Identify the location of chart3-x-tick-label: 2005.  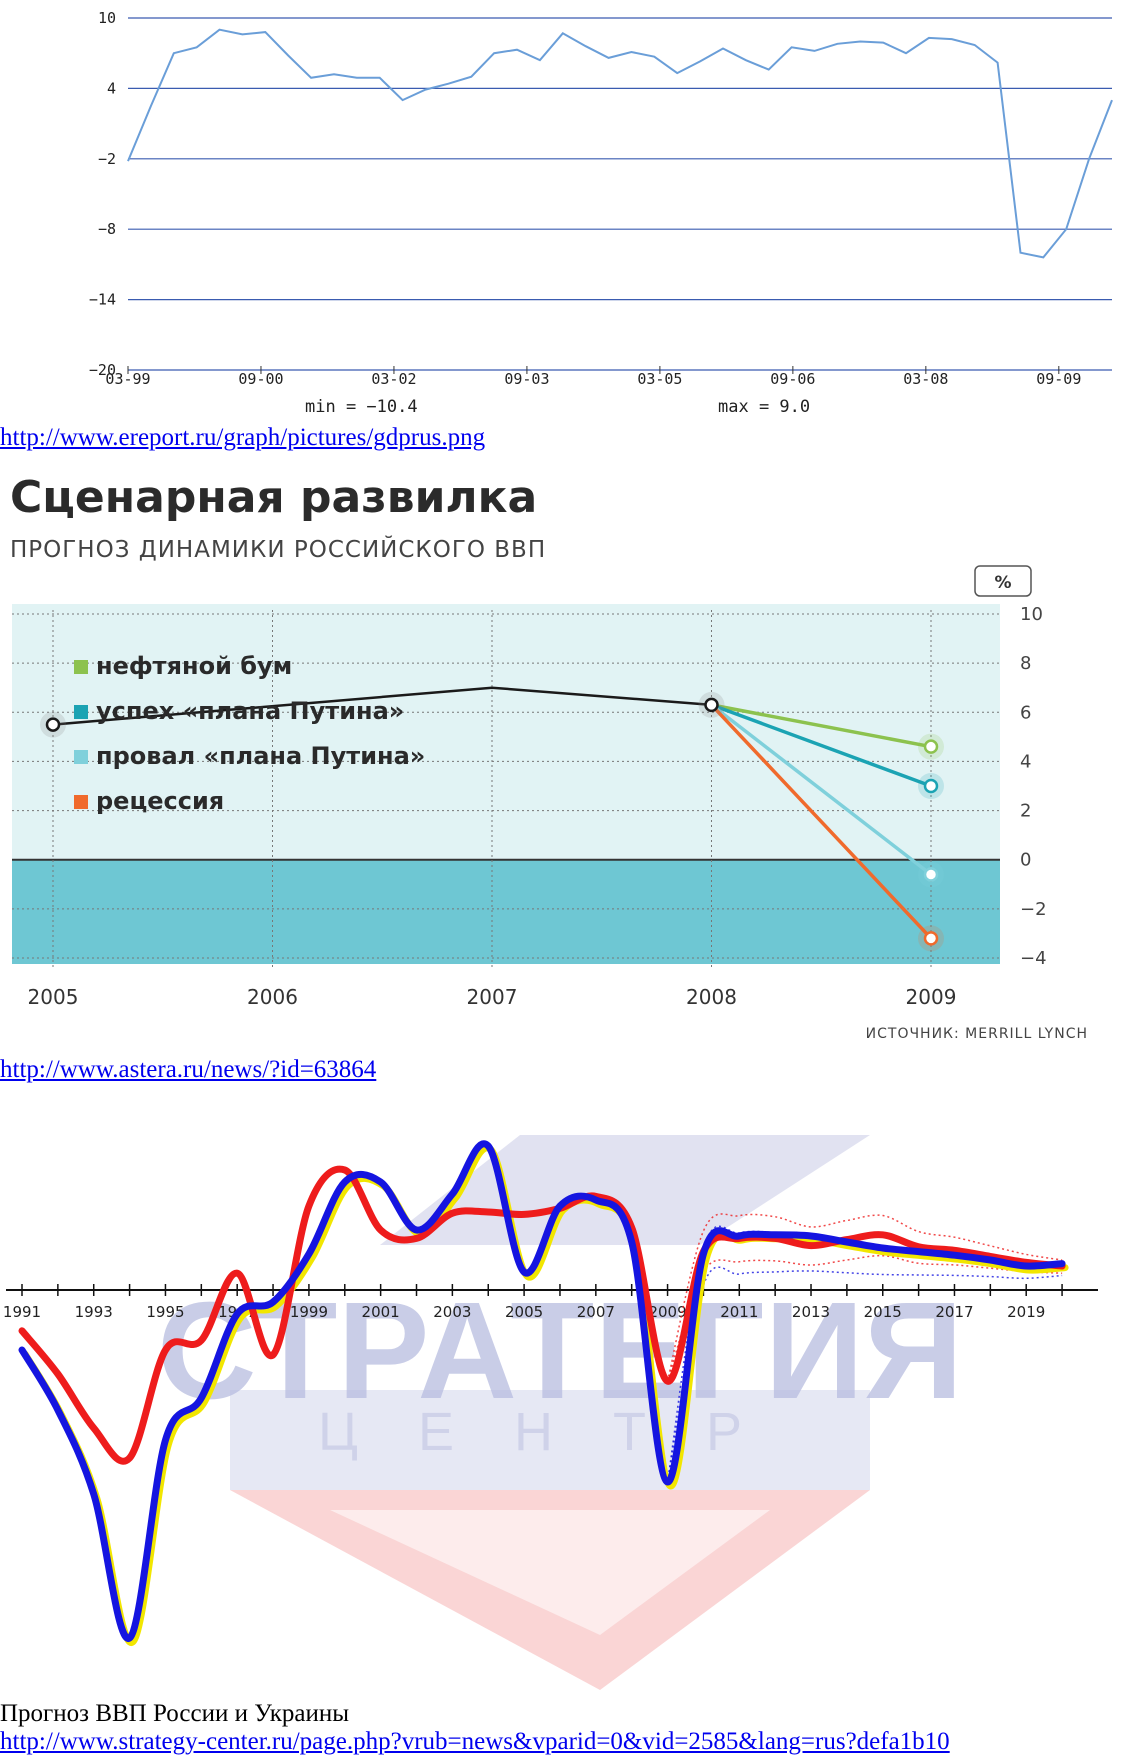
(524, 1312).